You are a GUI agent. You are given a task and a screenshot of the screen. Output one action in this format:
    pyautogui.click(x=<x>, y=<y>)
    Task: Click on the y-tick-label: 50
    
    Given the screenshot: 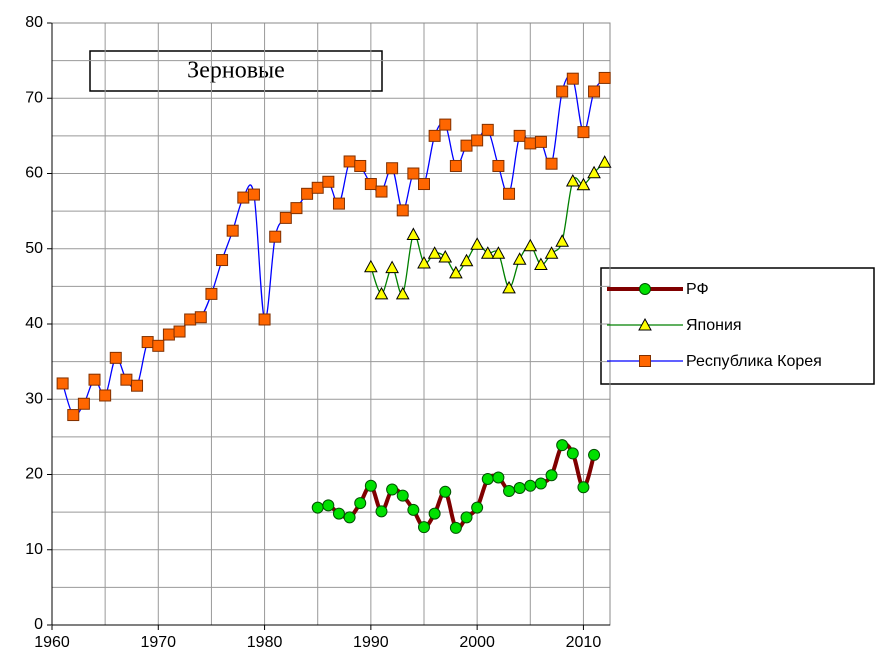 What is the action you would take?
    pyautogui.click(x=34, y=248)
    